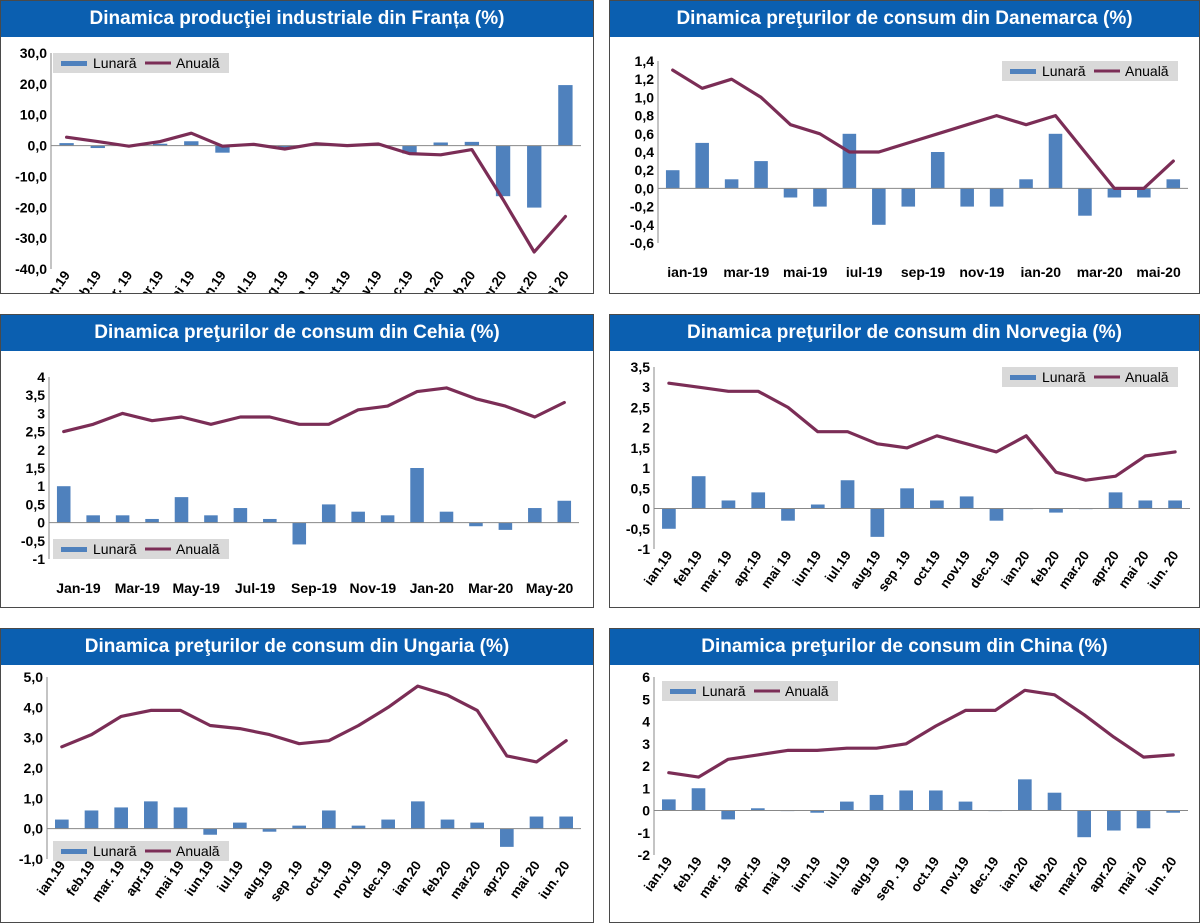  Describe the element at coordinates (646, 509) in the screenshot. I see `y-tick-label: 0` at that location.